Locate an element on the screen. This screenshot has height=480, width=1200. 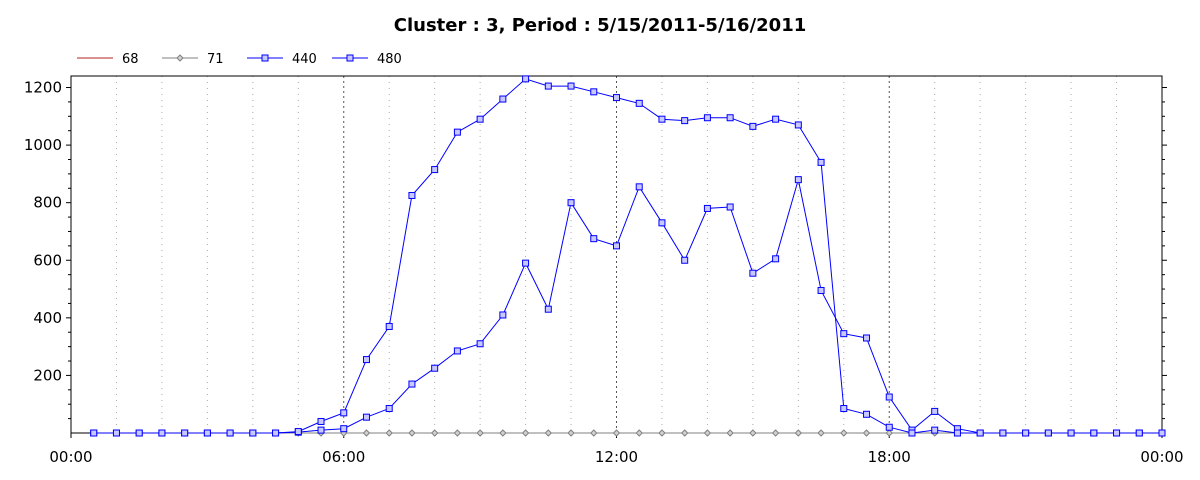
y-tick-label: 1000 is located at coordinates (43, 145).